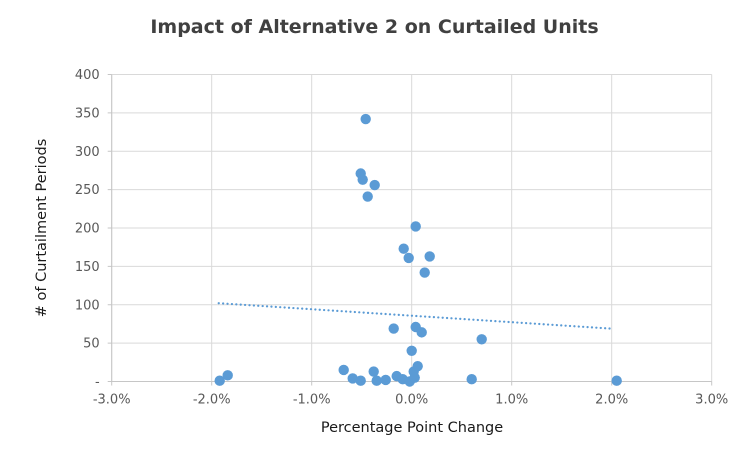 Image resolution: width=749 pixels, height=450 pixels. What do you see at coordinates (87, 113) in the screenshot?
I see `y-tick-label: 350` at bounding box center [87, 113].